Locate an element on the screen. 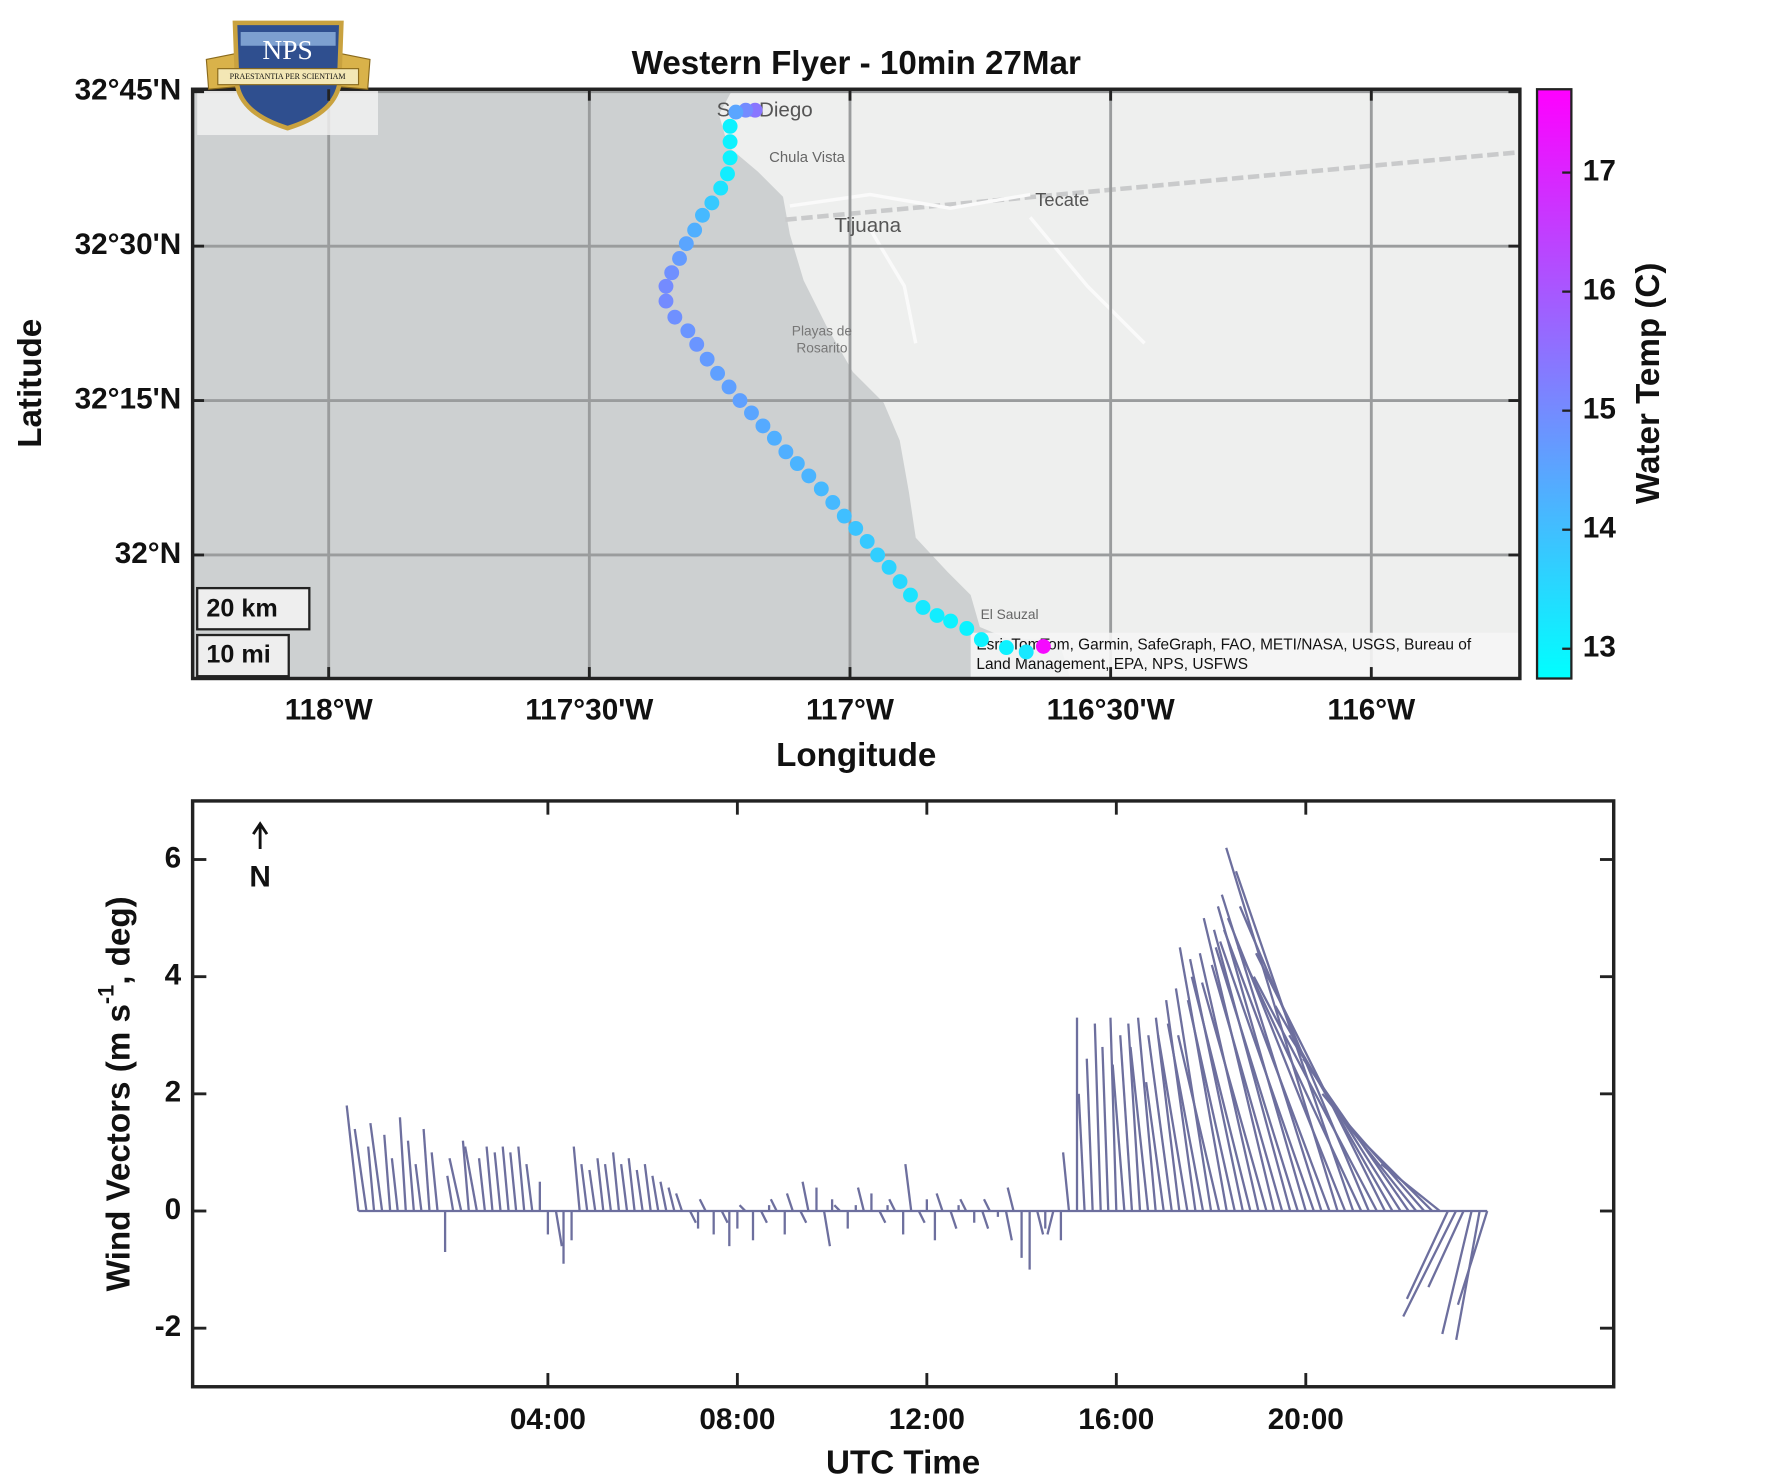 The image size is (1772, 1476). logo-band is located at coordinates (288, 39).